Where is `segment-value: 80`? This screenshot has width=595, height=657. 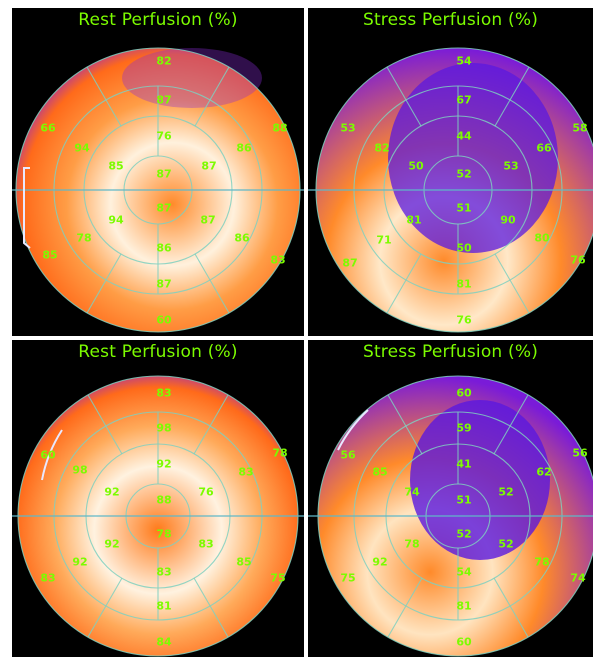 segment-value: 80 is located at coordinates (542, 238).